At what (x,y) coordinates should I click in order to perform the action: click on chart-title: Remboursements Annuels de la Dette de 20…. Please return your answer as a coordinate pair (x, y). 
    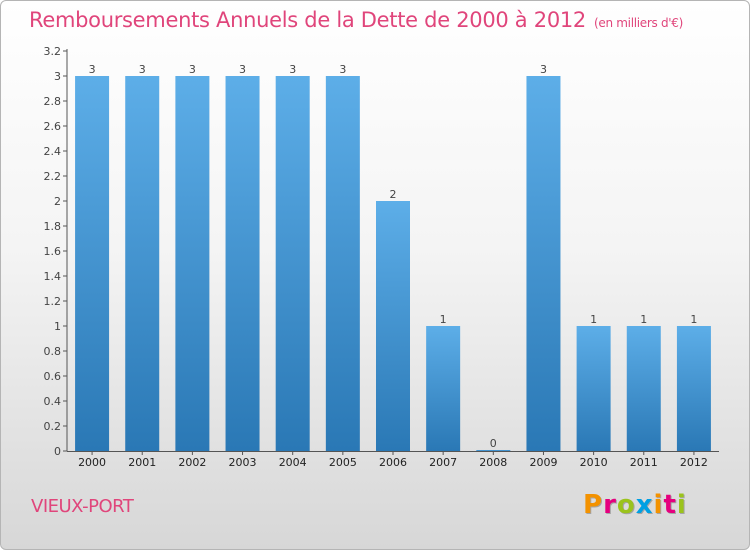
    Looking at the image, I should click on (356, 20).